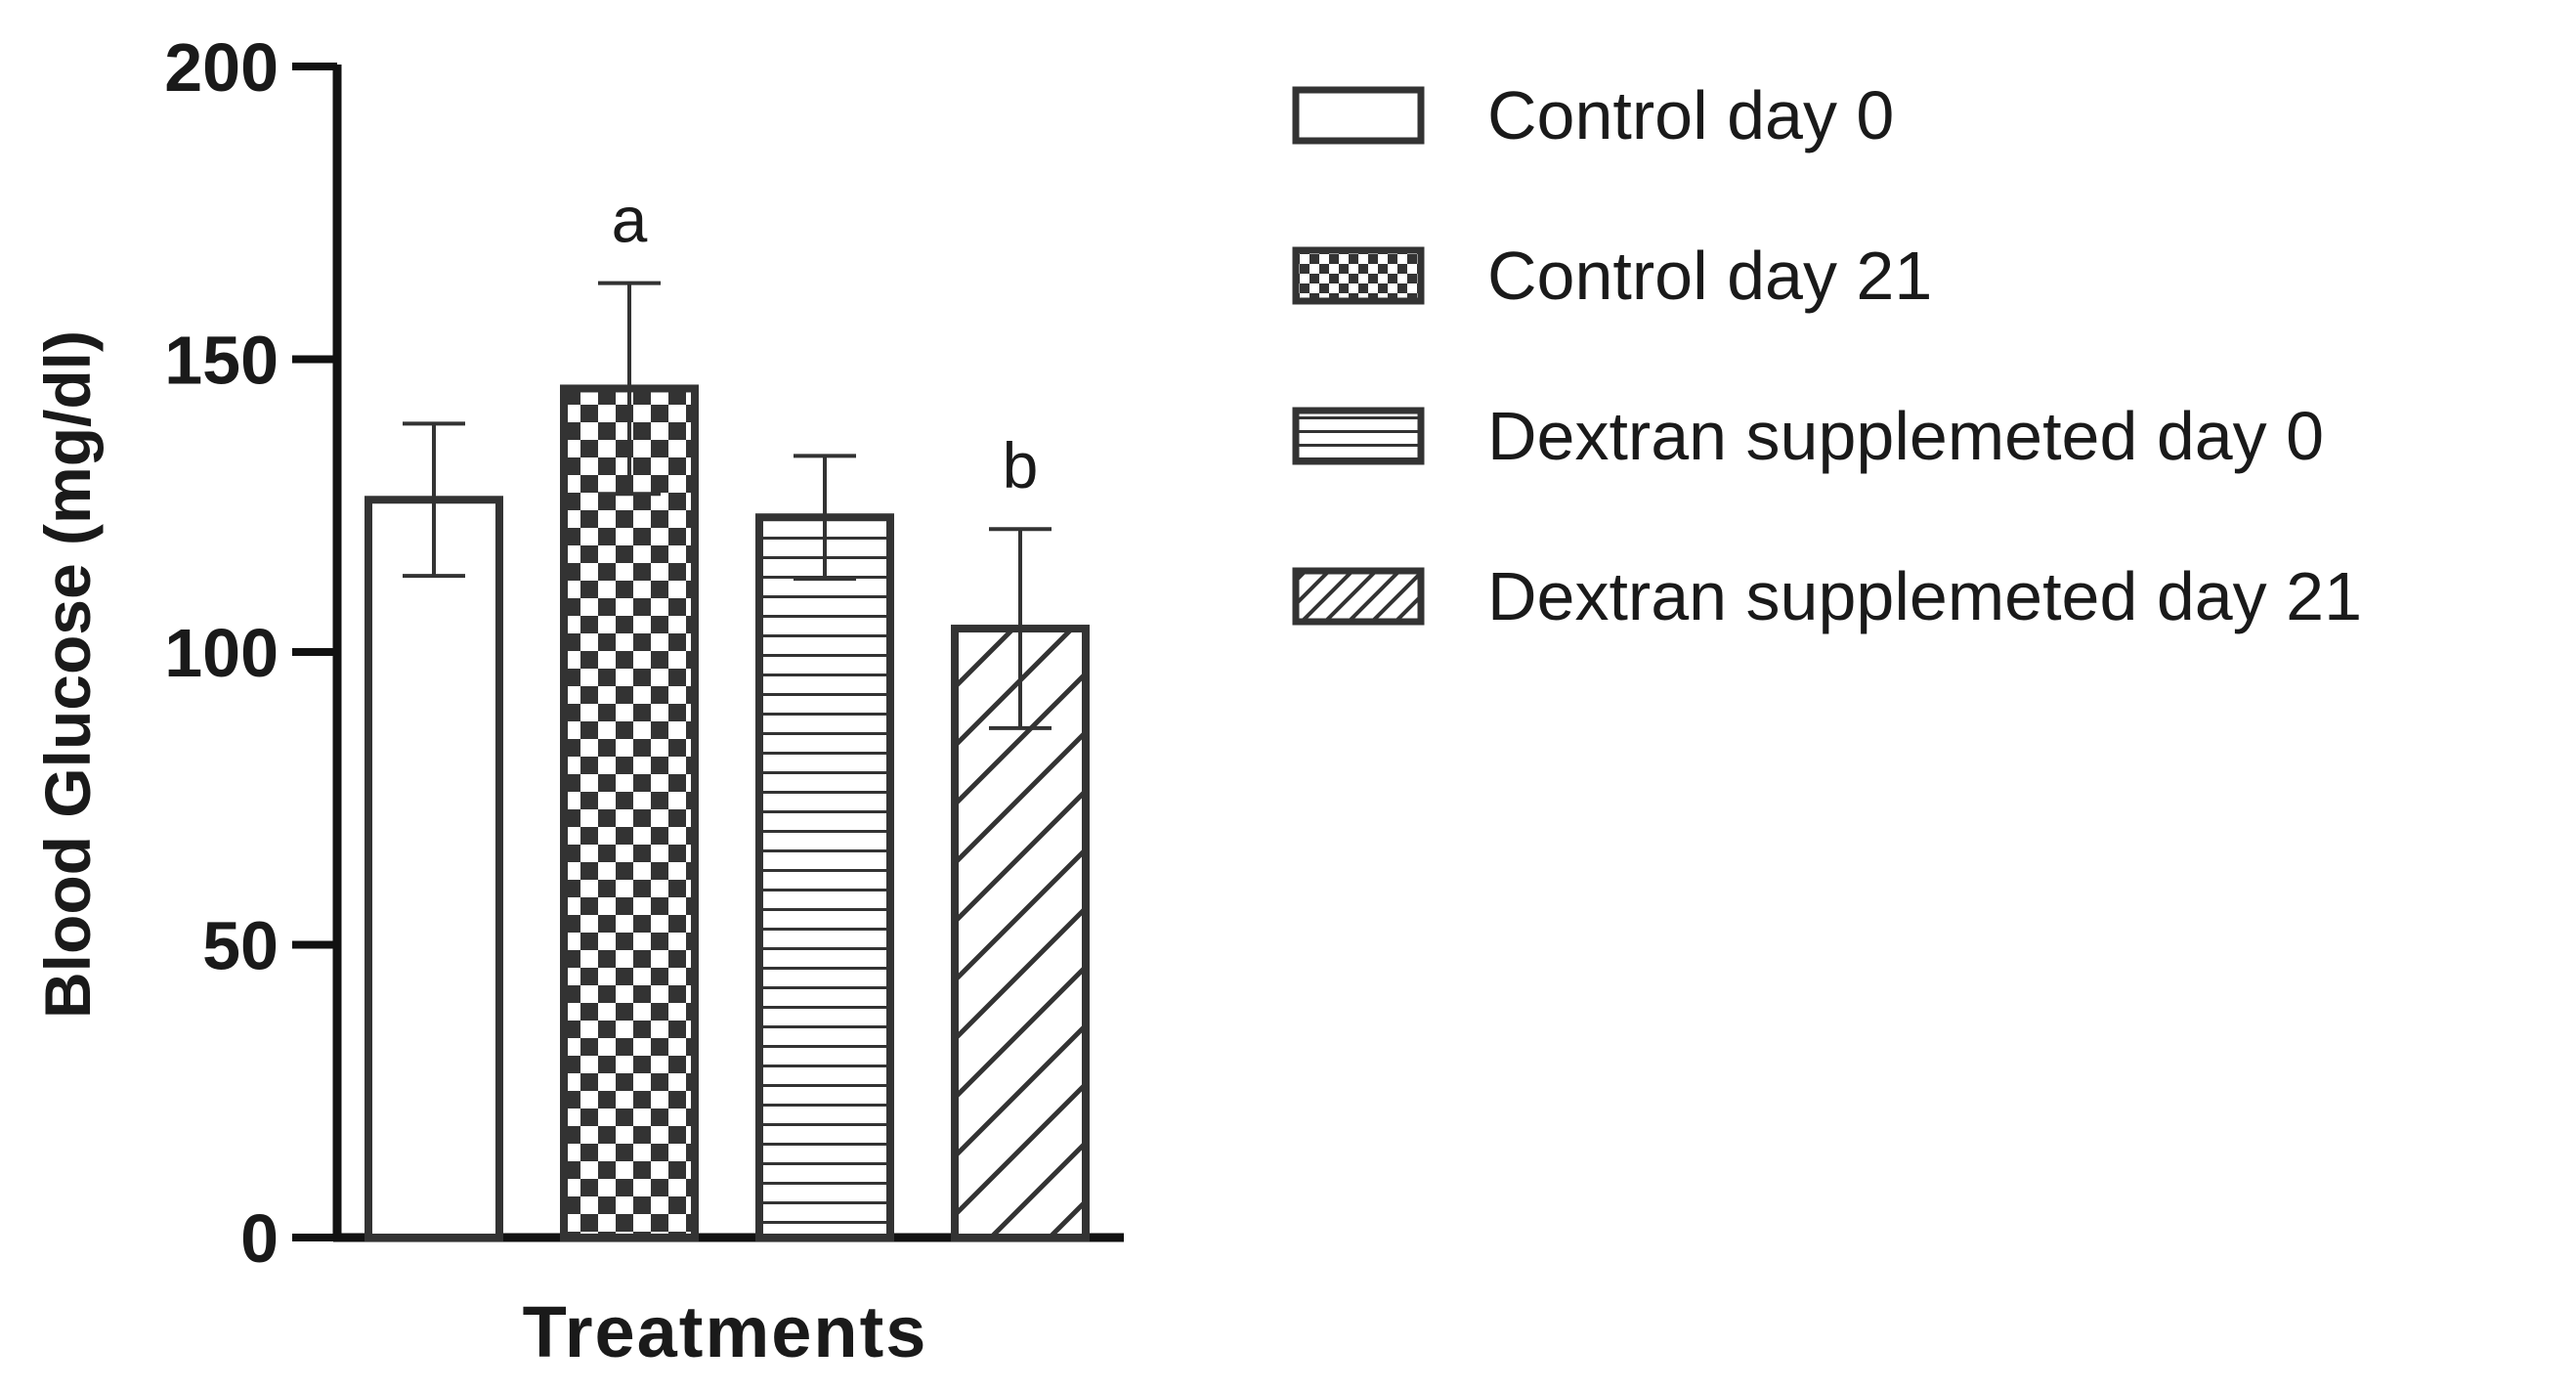 The width and height of the screenshot is (2576, 1391). I want to click on x-axis-title: Treatments, so click(725, 1332).